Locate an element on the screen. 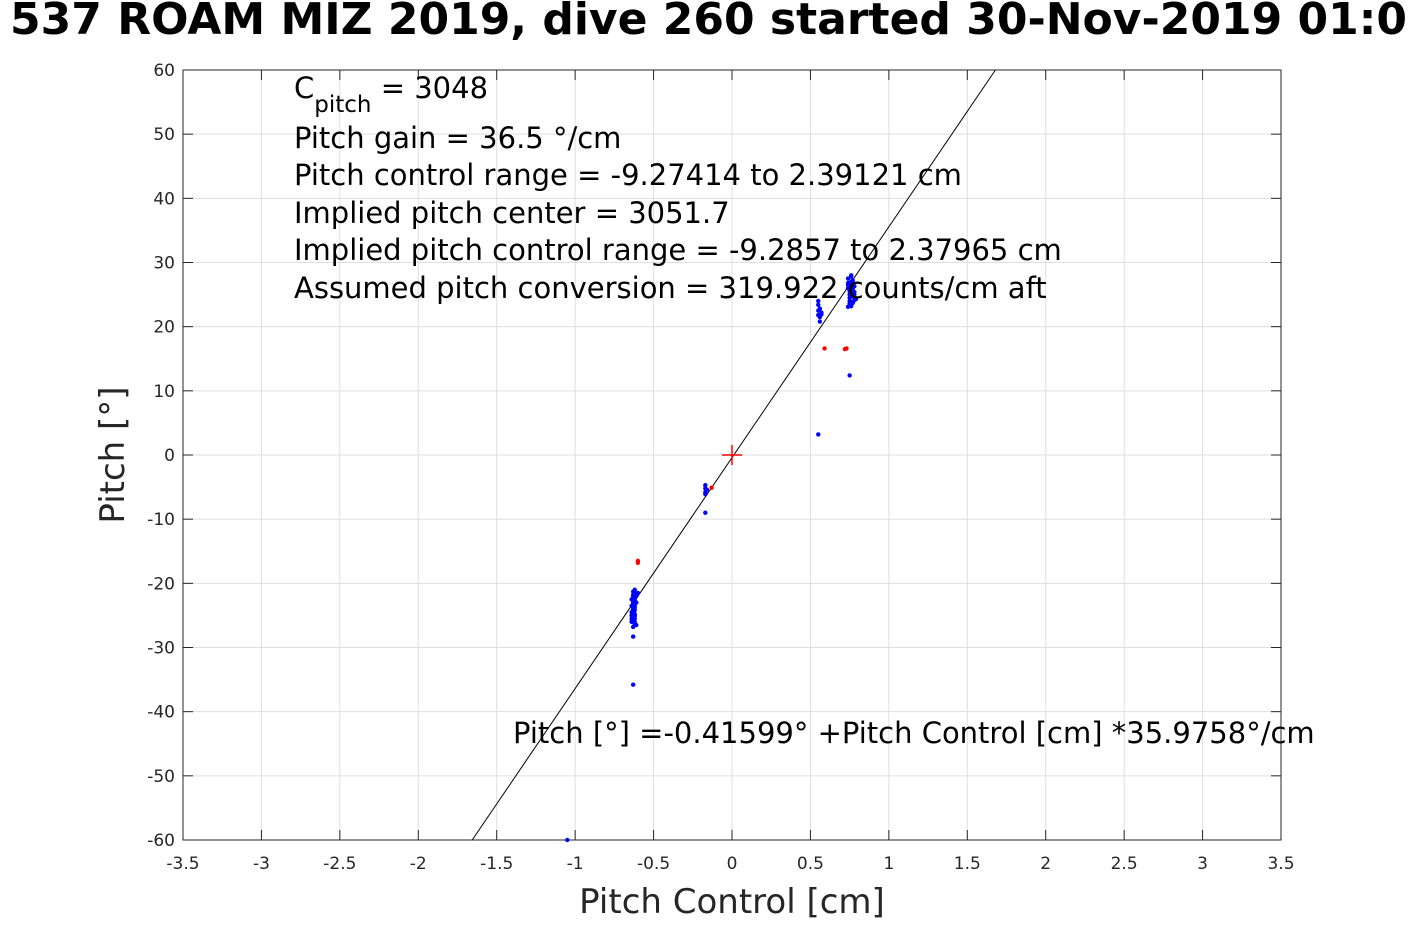 Image resolution: width=1417 pixels, height=945 pixels. c-pitch-symbol: C is located at coordinates (304, 88).